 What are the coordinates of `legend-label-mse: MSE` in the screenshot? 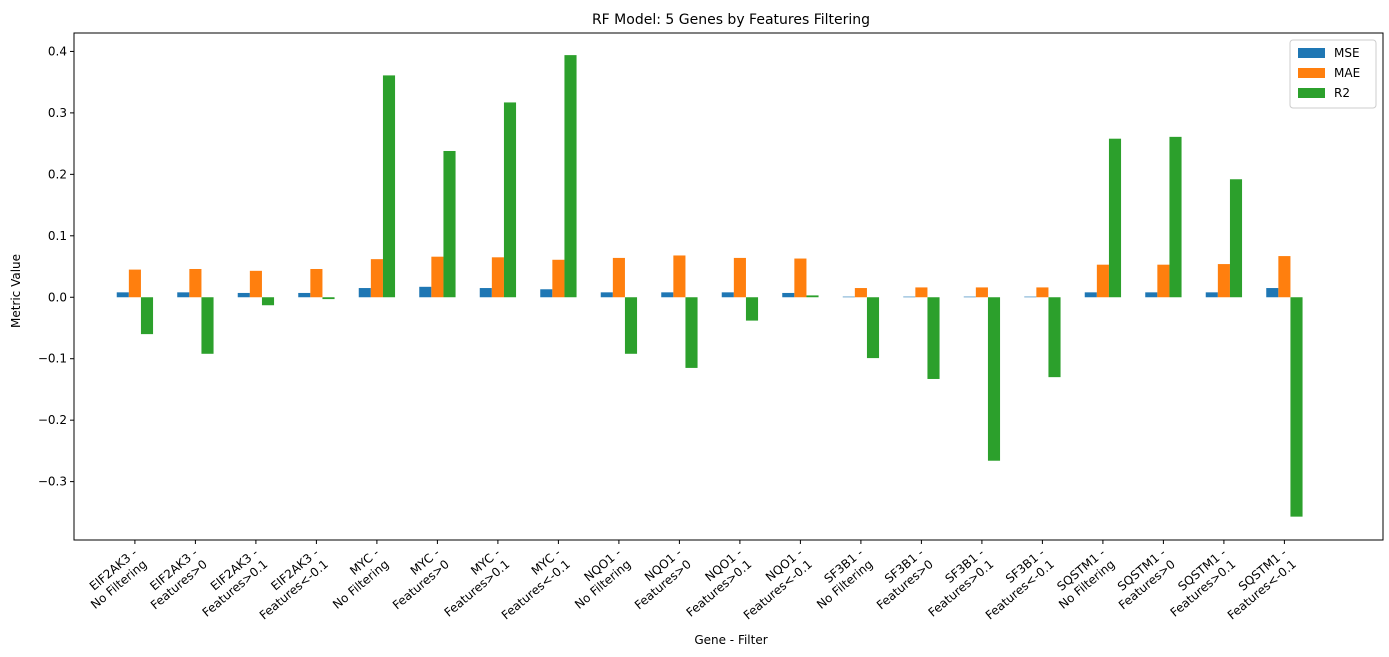 It's located at (1347, 53).